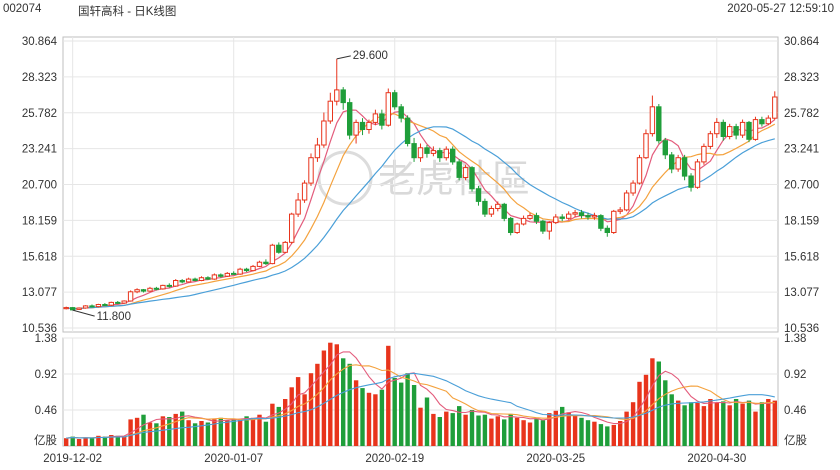 This screenshot has width=840, height=470. I want to click on price-tick-left: 18.159, so click(39, 221).